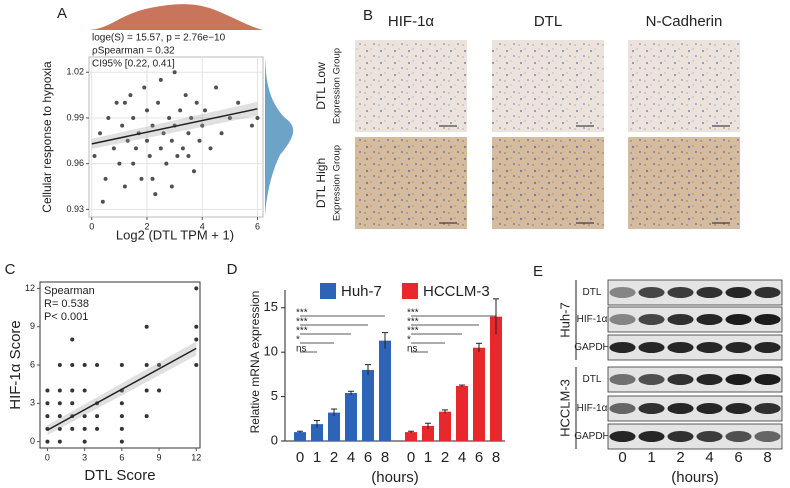  What do you see at coordinates (133, 64) in the screenshot?
I see `annotation: CI95% [0.22, 0.41]` at bounding box center [133, 64].